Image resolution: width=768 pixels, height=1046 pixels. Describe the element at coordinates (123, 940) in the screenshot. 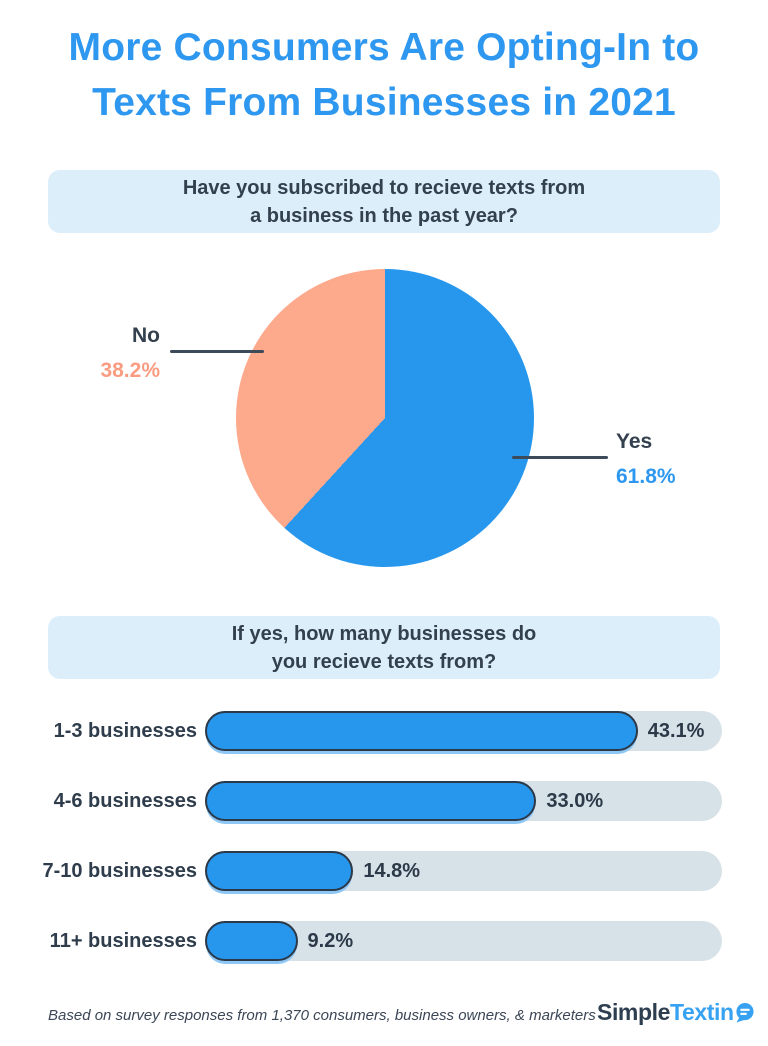

I see `bar-category-label: 11+ businesses` at that location.